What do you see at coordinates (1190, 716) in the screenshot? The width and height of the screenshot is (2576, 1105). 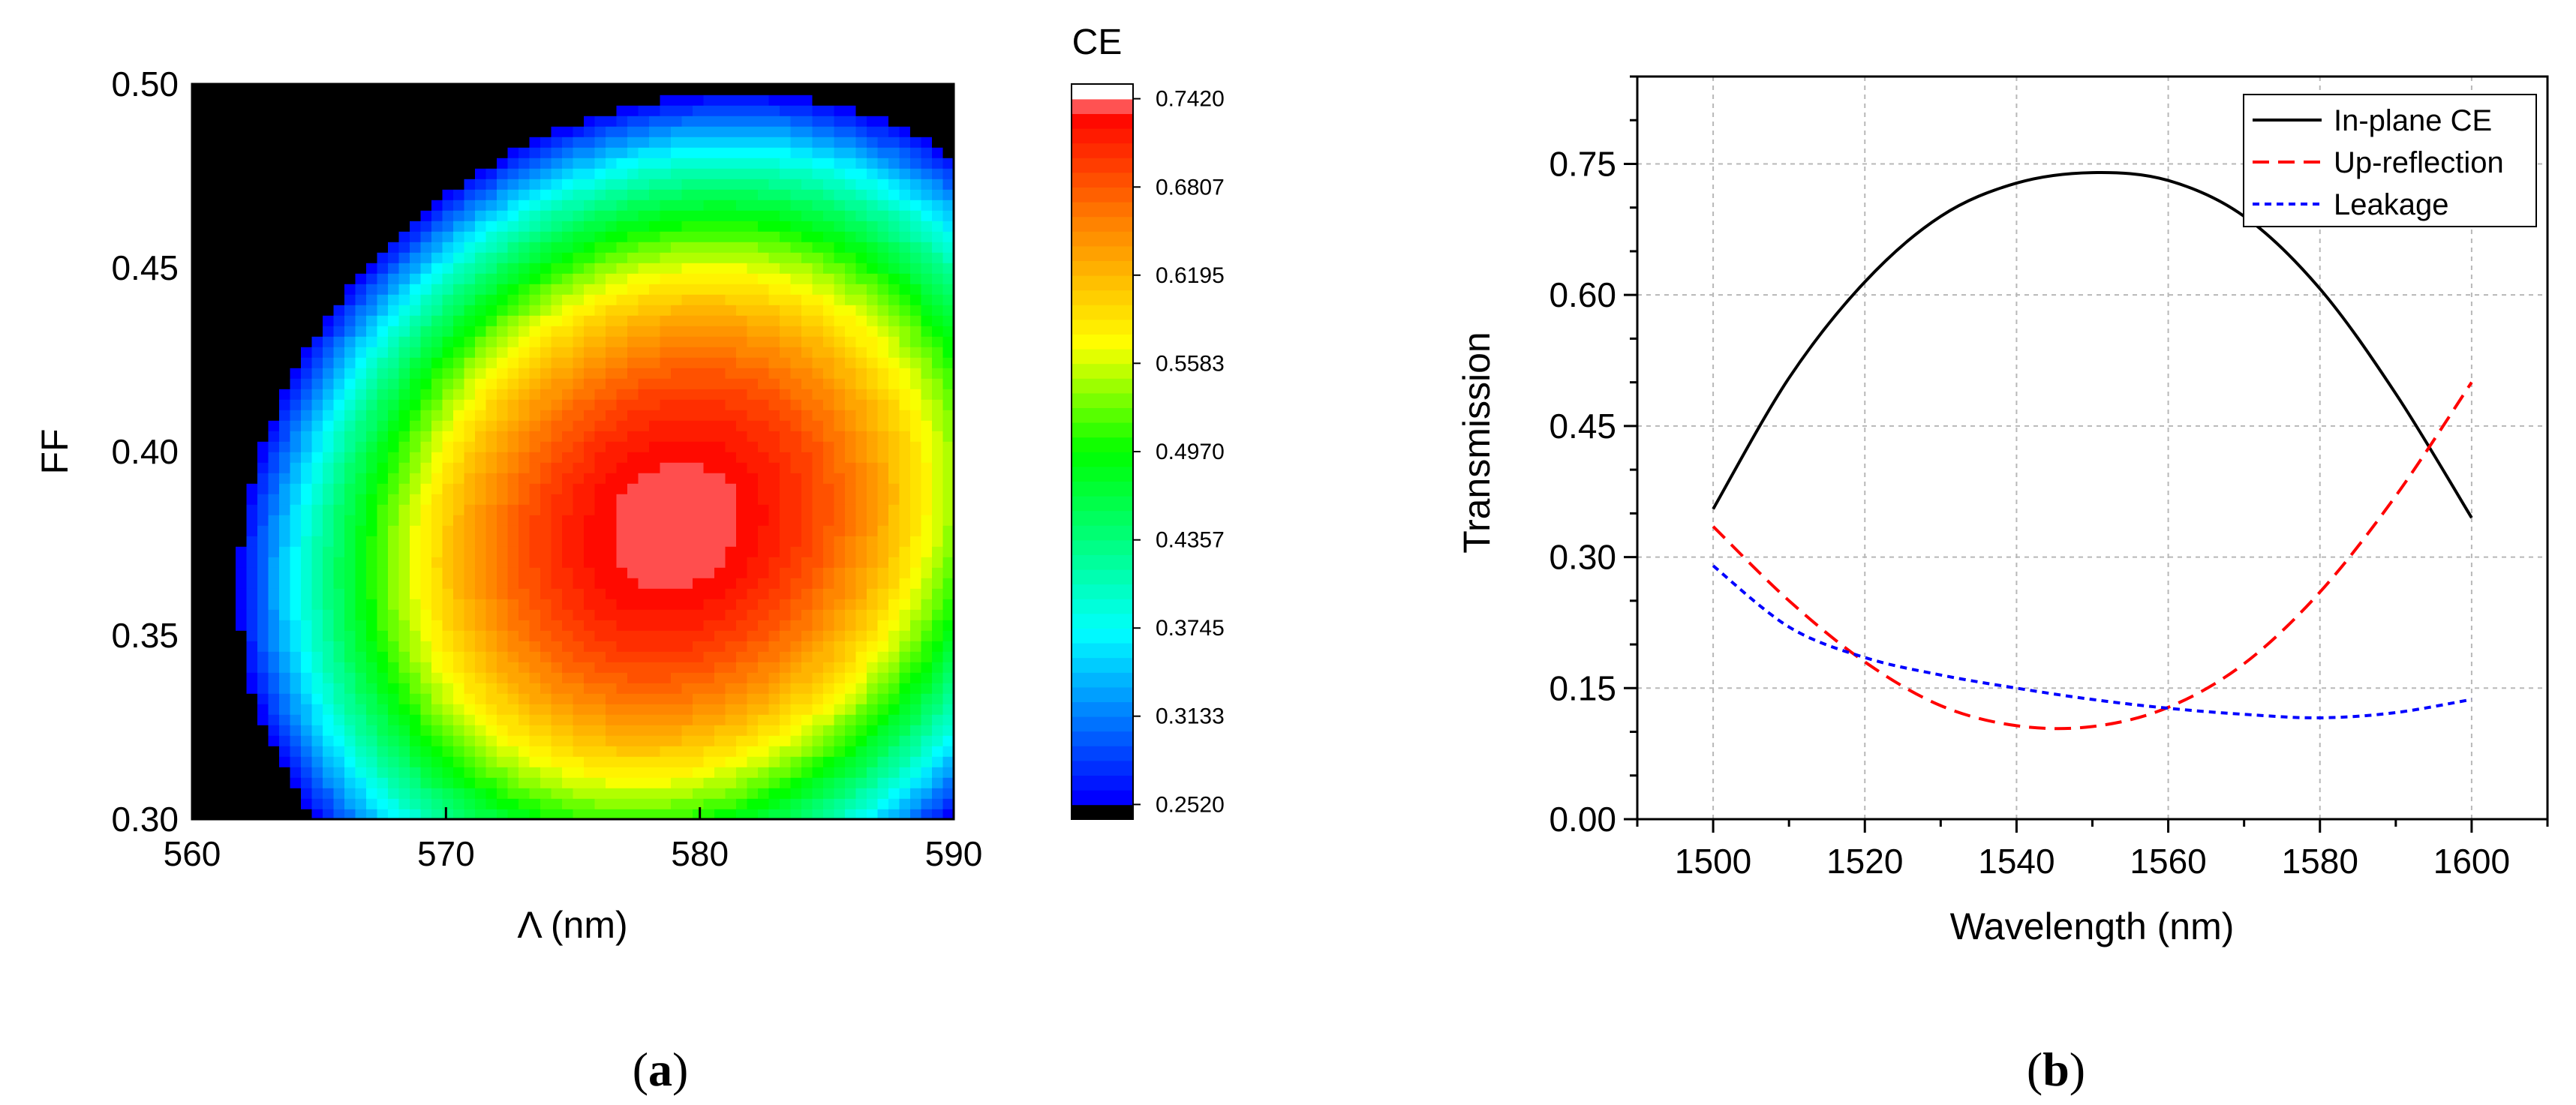 I see `colorbar-tick-label: 0.3133` at bounding box center [1190, 716].